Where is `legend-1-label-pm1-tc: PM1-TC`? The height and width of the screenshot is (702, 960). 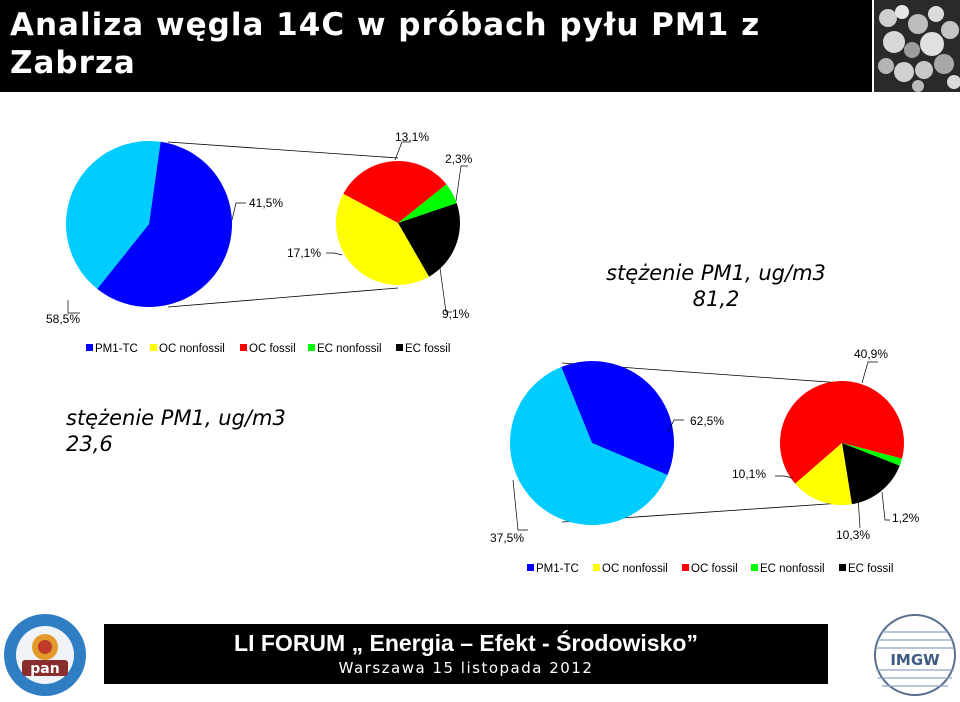 legend-1-label-pm1-tc: PM1-TC is located at coordinates (116, 349).